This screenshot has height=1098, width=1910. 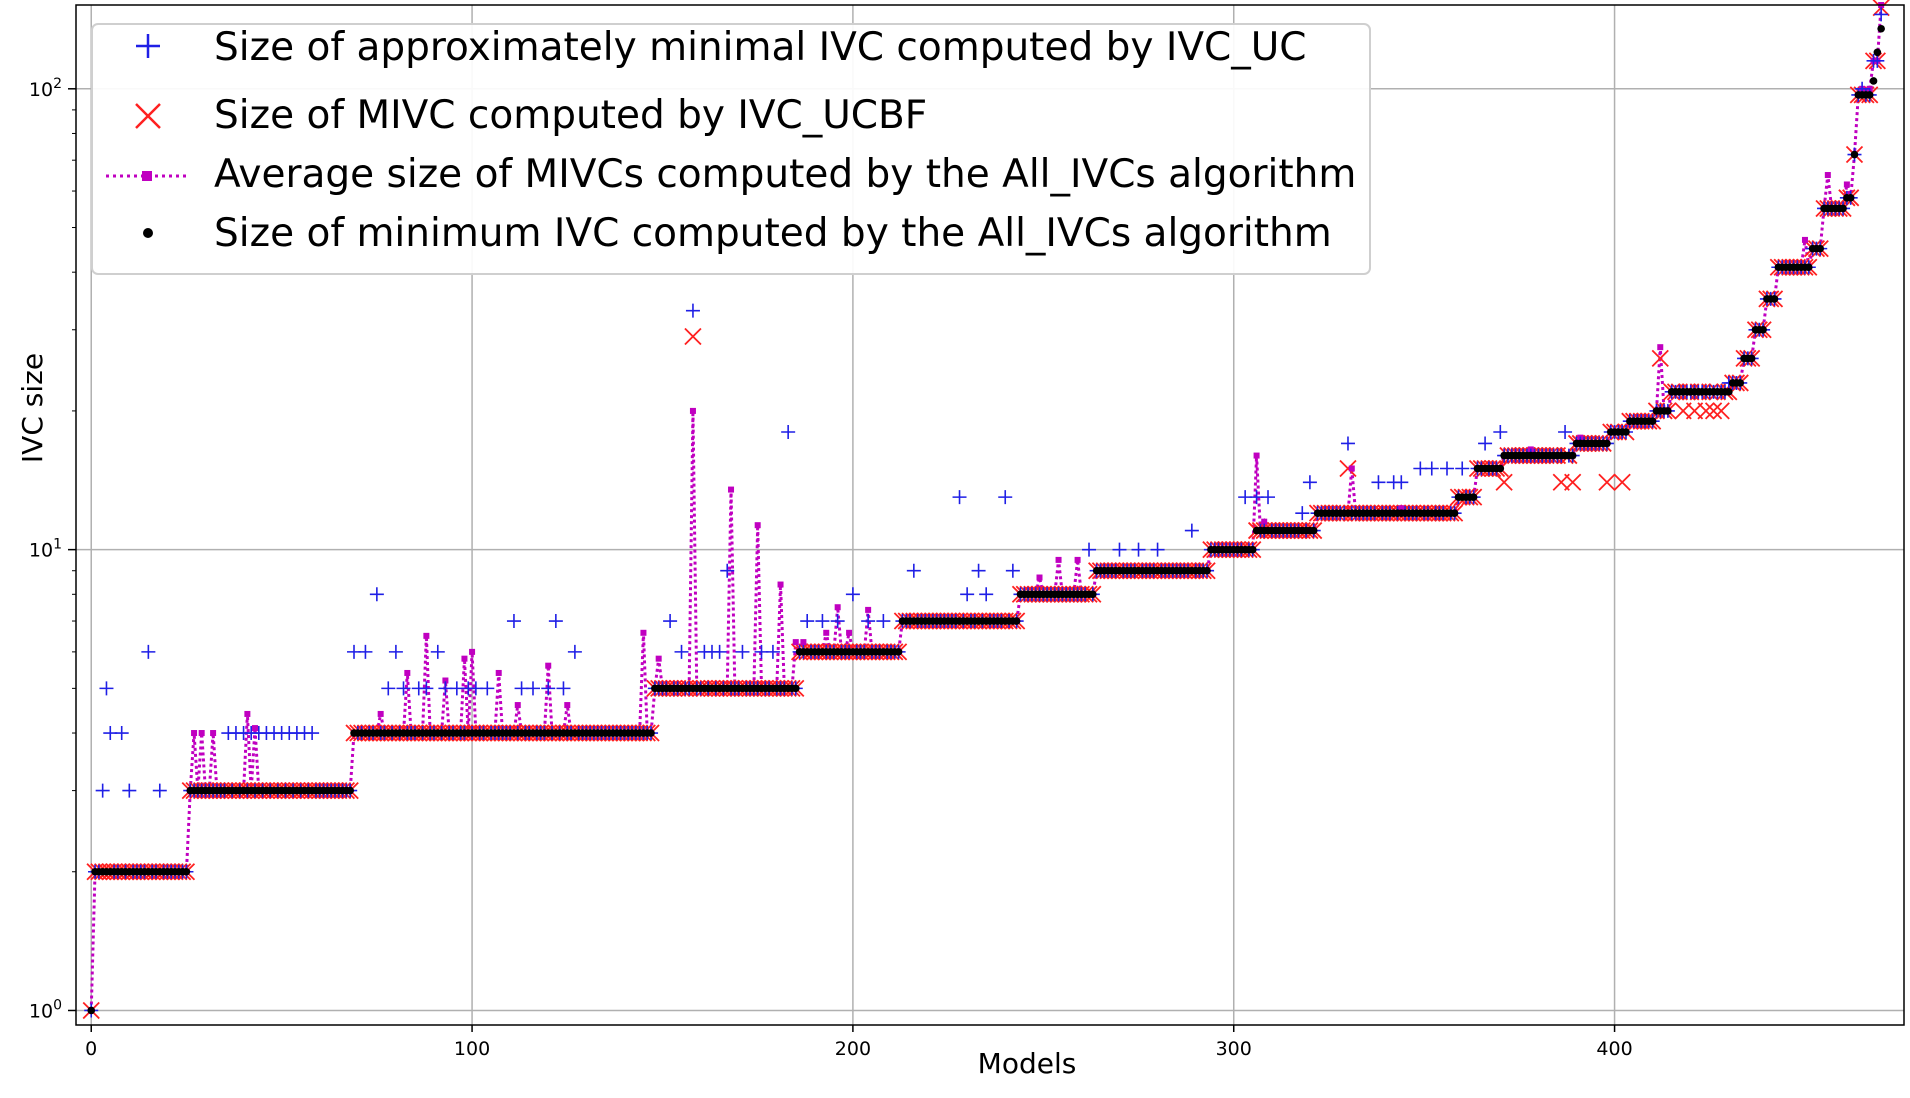 What do you see at coordinates (45, 549) in the screenshot?
I see `y-tick-label: 10¹` at bounding box center [45, 549].